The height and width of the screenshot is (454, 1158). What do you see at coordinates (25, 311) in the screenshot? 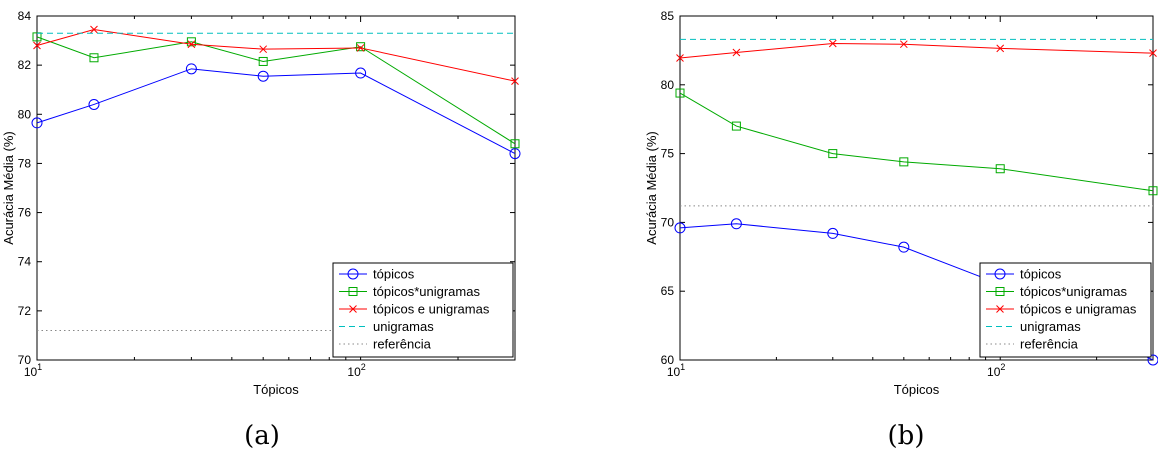
I see `y-tick-label: 72` at bounding box center [25, 311].